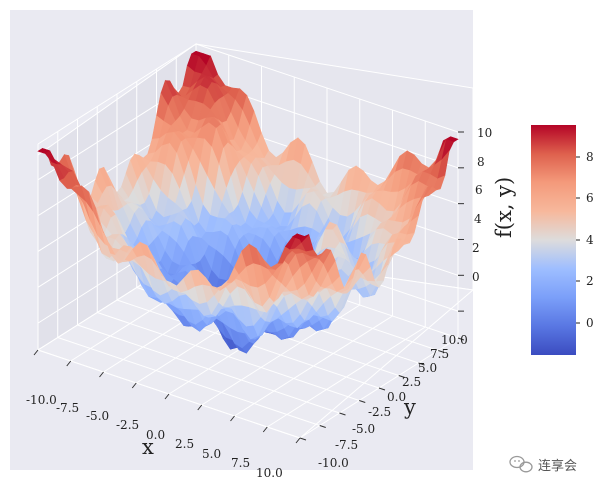 The width and height of the screenshot is (604, 495). Describe the element at coordinates (184, 444) in the screenshot. I see `x-tick-label: 2.5` at that location.